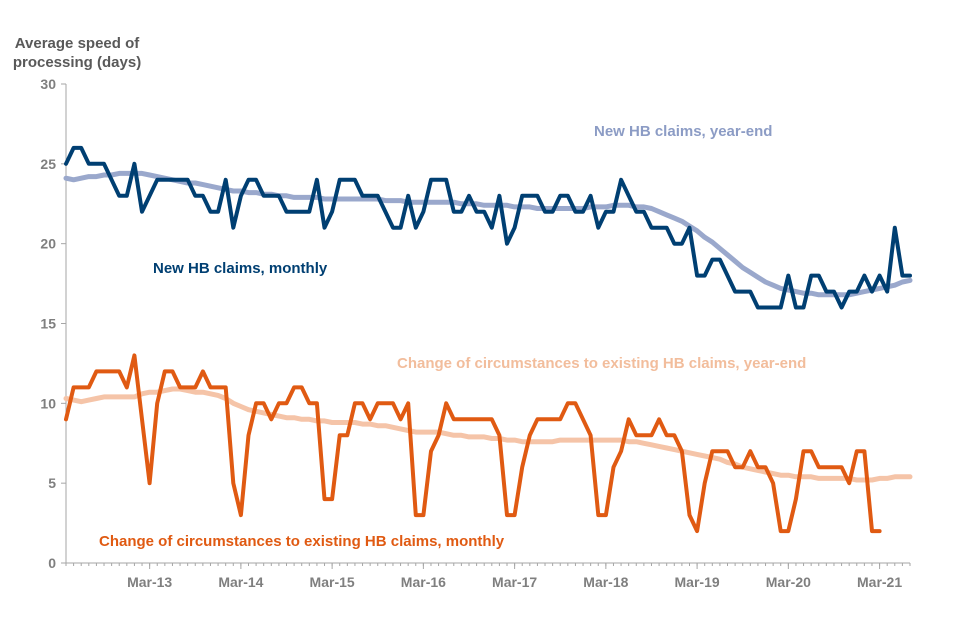  What do you see at coordinates (52, 483) in the screenshot?
I see `y-tick-label: 5` at bounding box center [52, 483].